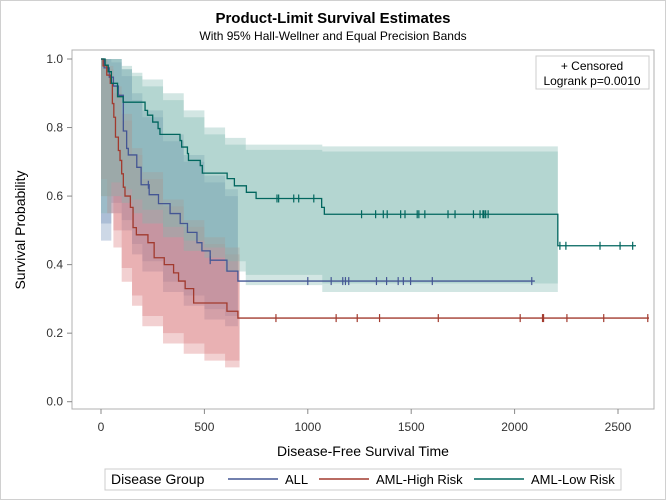  I want to click on x-axis: 0 500 1000 1500 2000 2500, so click(365, 421).